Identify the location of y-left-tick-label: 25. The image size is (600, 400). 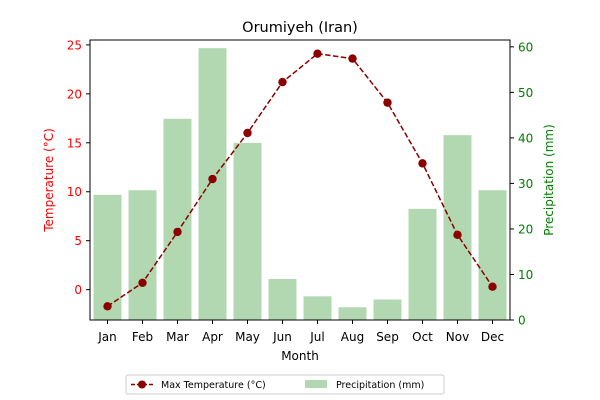
(74, 45).